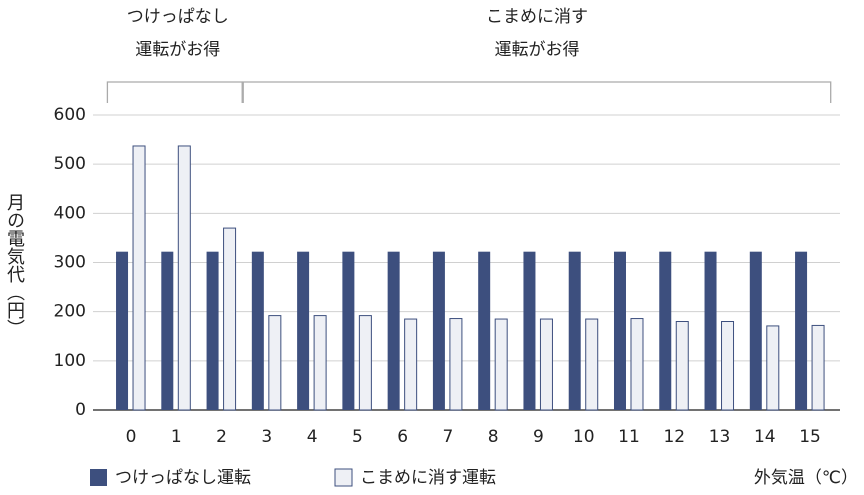 The image size is (864, 495). What do you see at coordinates (402, 437) in the screenshot?
I see `x-tick-label: 6` at bounding box center [402, 437].